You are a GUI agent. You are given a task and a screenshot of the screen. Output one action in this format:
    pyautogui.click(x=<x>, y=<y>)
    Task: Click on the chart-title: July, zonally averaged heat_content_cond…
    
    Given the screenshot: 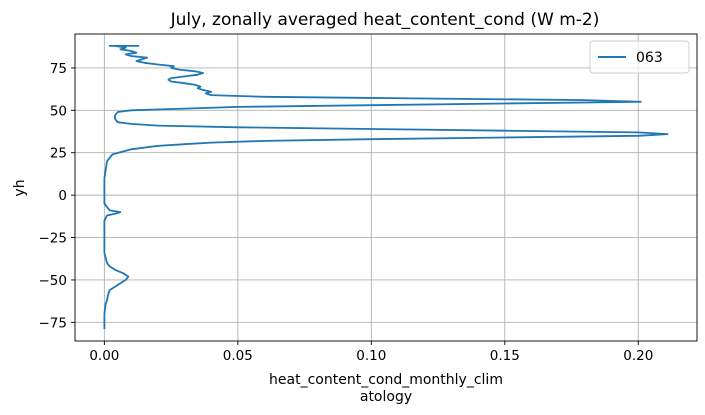 What is the action you would take?
    pyautogui.click(x=385, y=20)
    